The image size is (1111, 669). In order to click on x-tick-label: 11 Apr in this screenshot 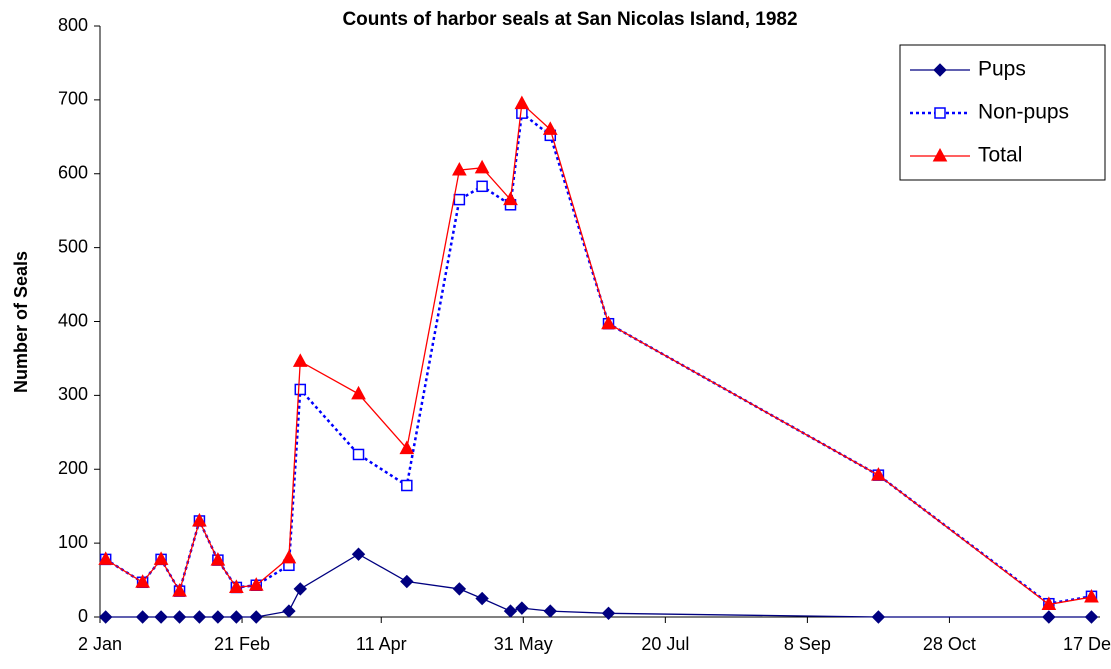, I will do `click(381, 644)`.